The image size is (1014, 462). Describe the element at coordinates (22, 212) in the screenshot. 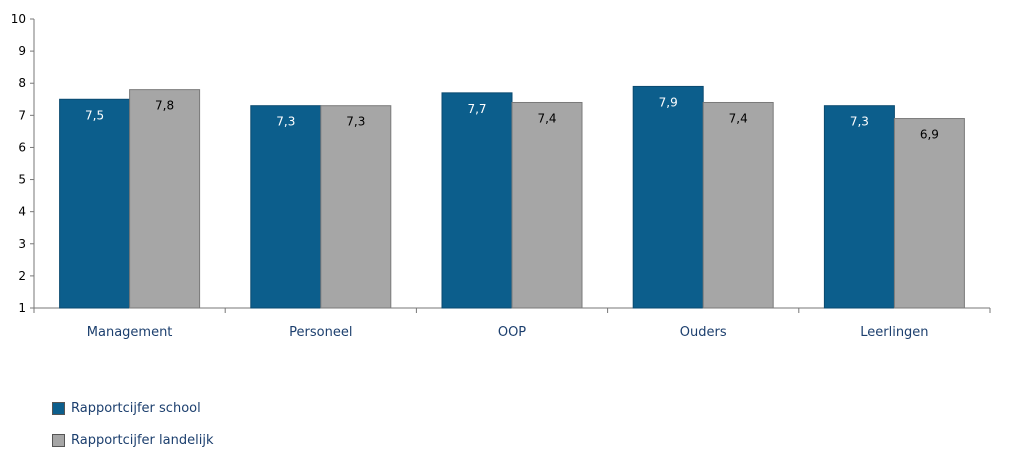

I see `y-tick-label: 4` at that location.